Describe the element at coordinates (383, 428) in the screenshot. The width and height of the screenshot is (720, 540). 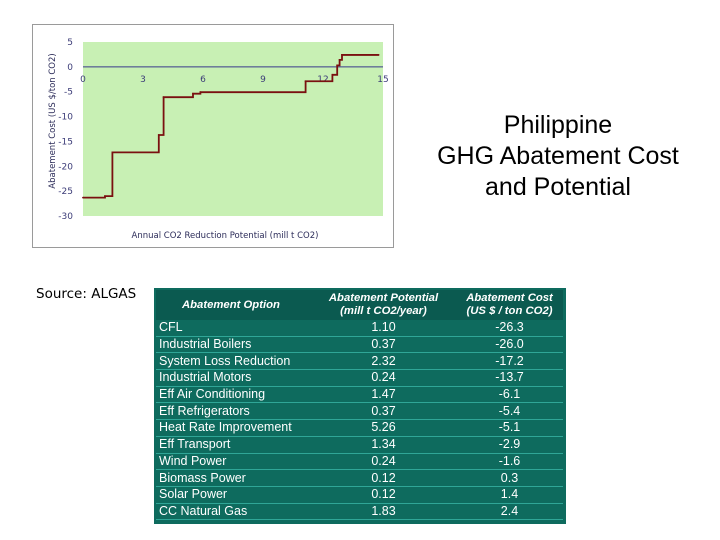
I see `row-potential: 5.26` at that location.